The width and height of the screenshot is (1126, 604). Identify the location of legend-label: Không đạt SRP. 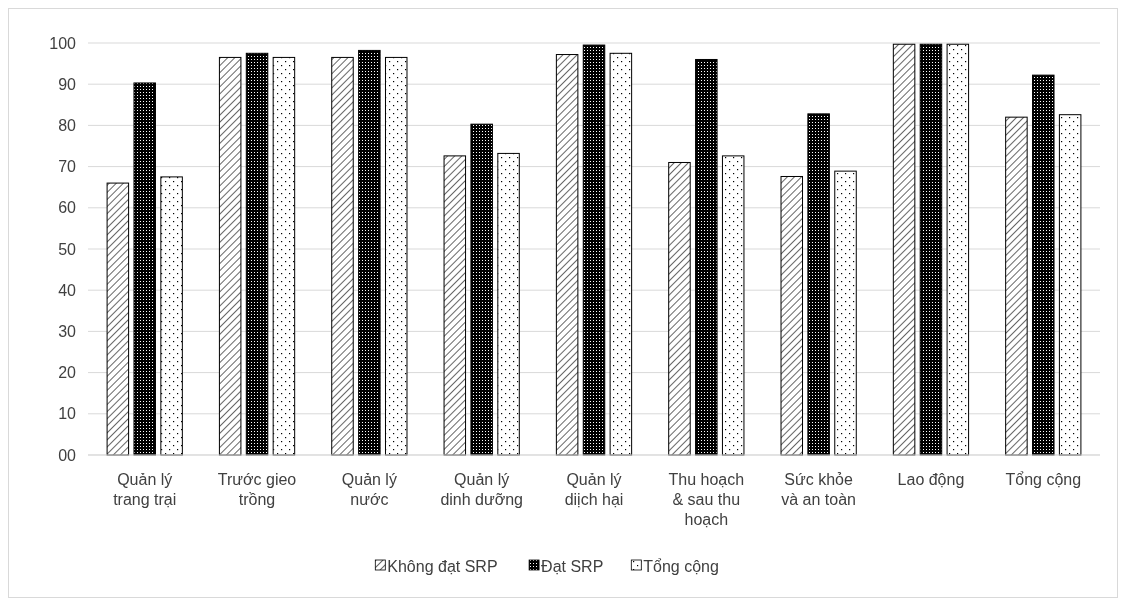
(442, 566).